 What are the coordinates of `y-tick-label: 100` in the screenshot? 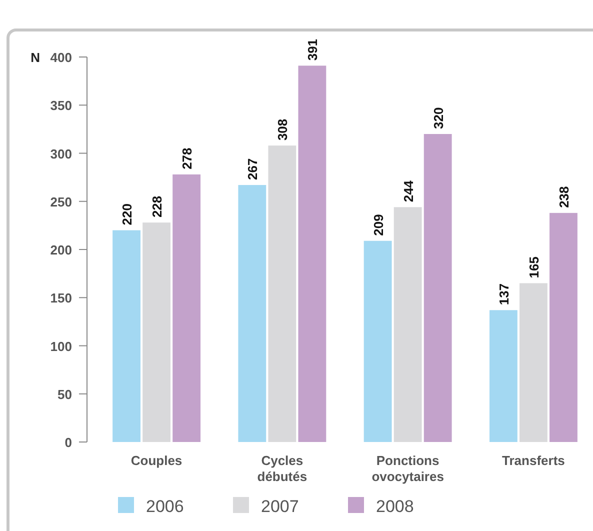 It's located at (61, 346).